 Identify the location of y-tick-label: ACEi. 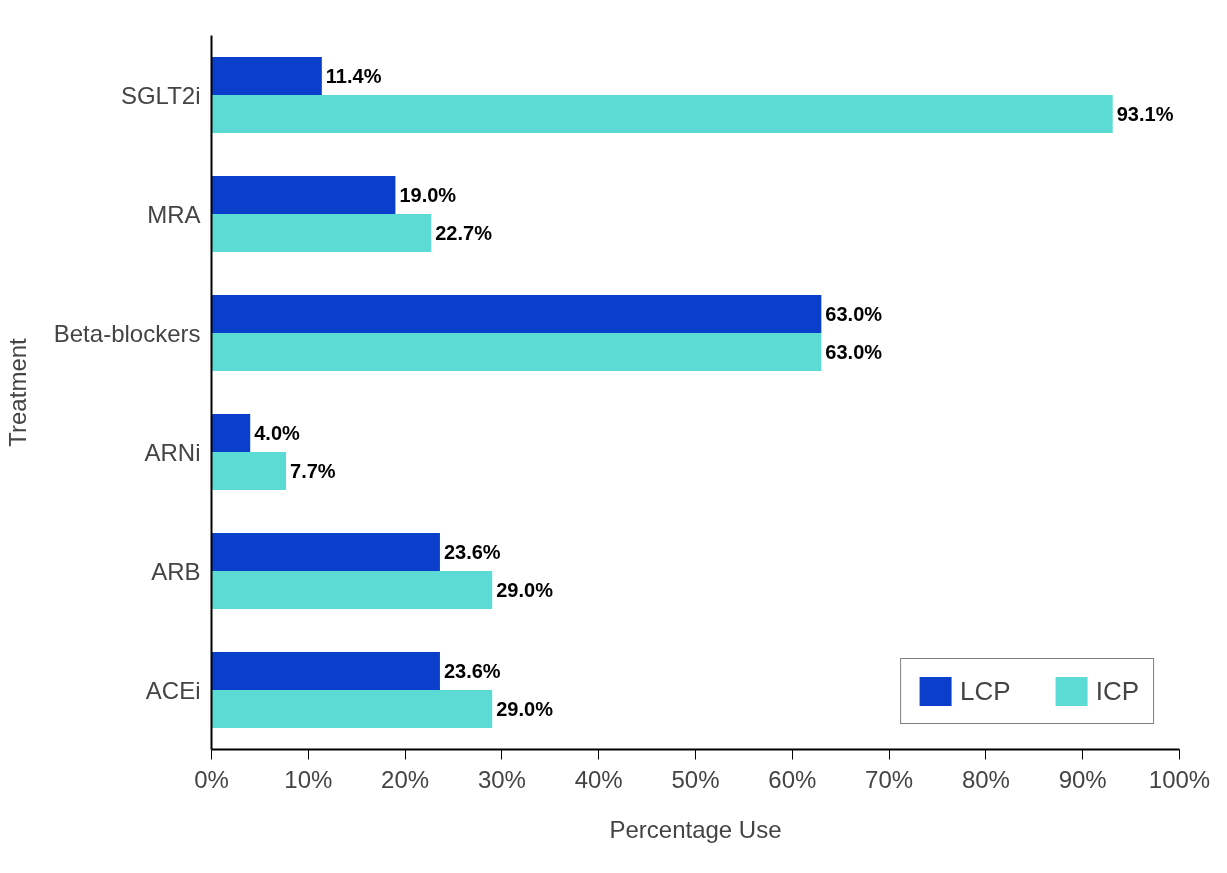
(173, 690).